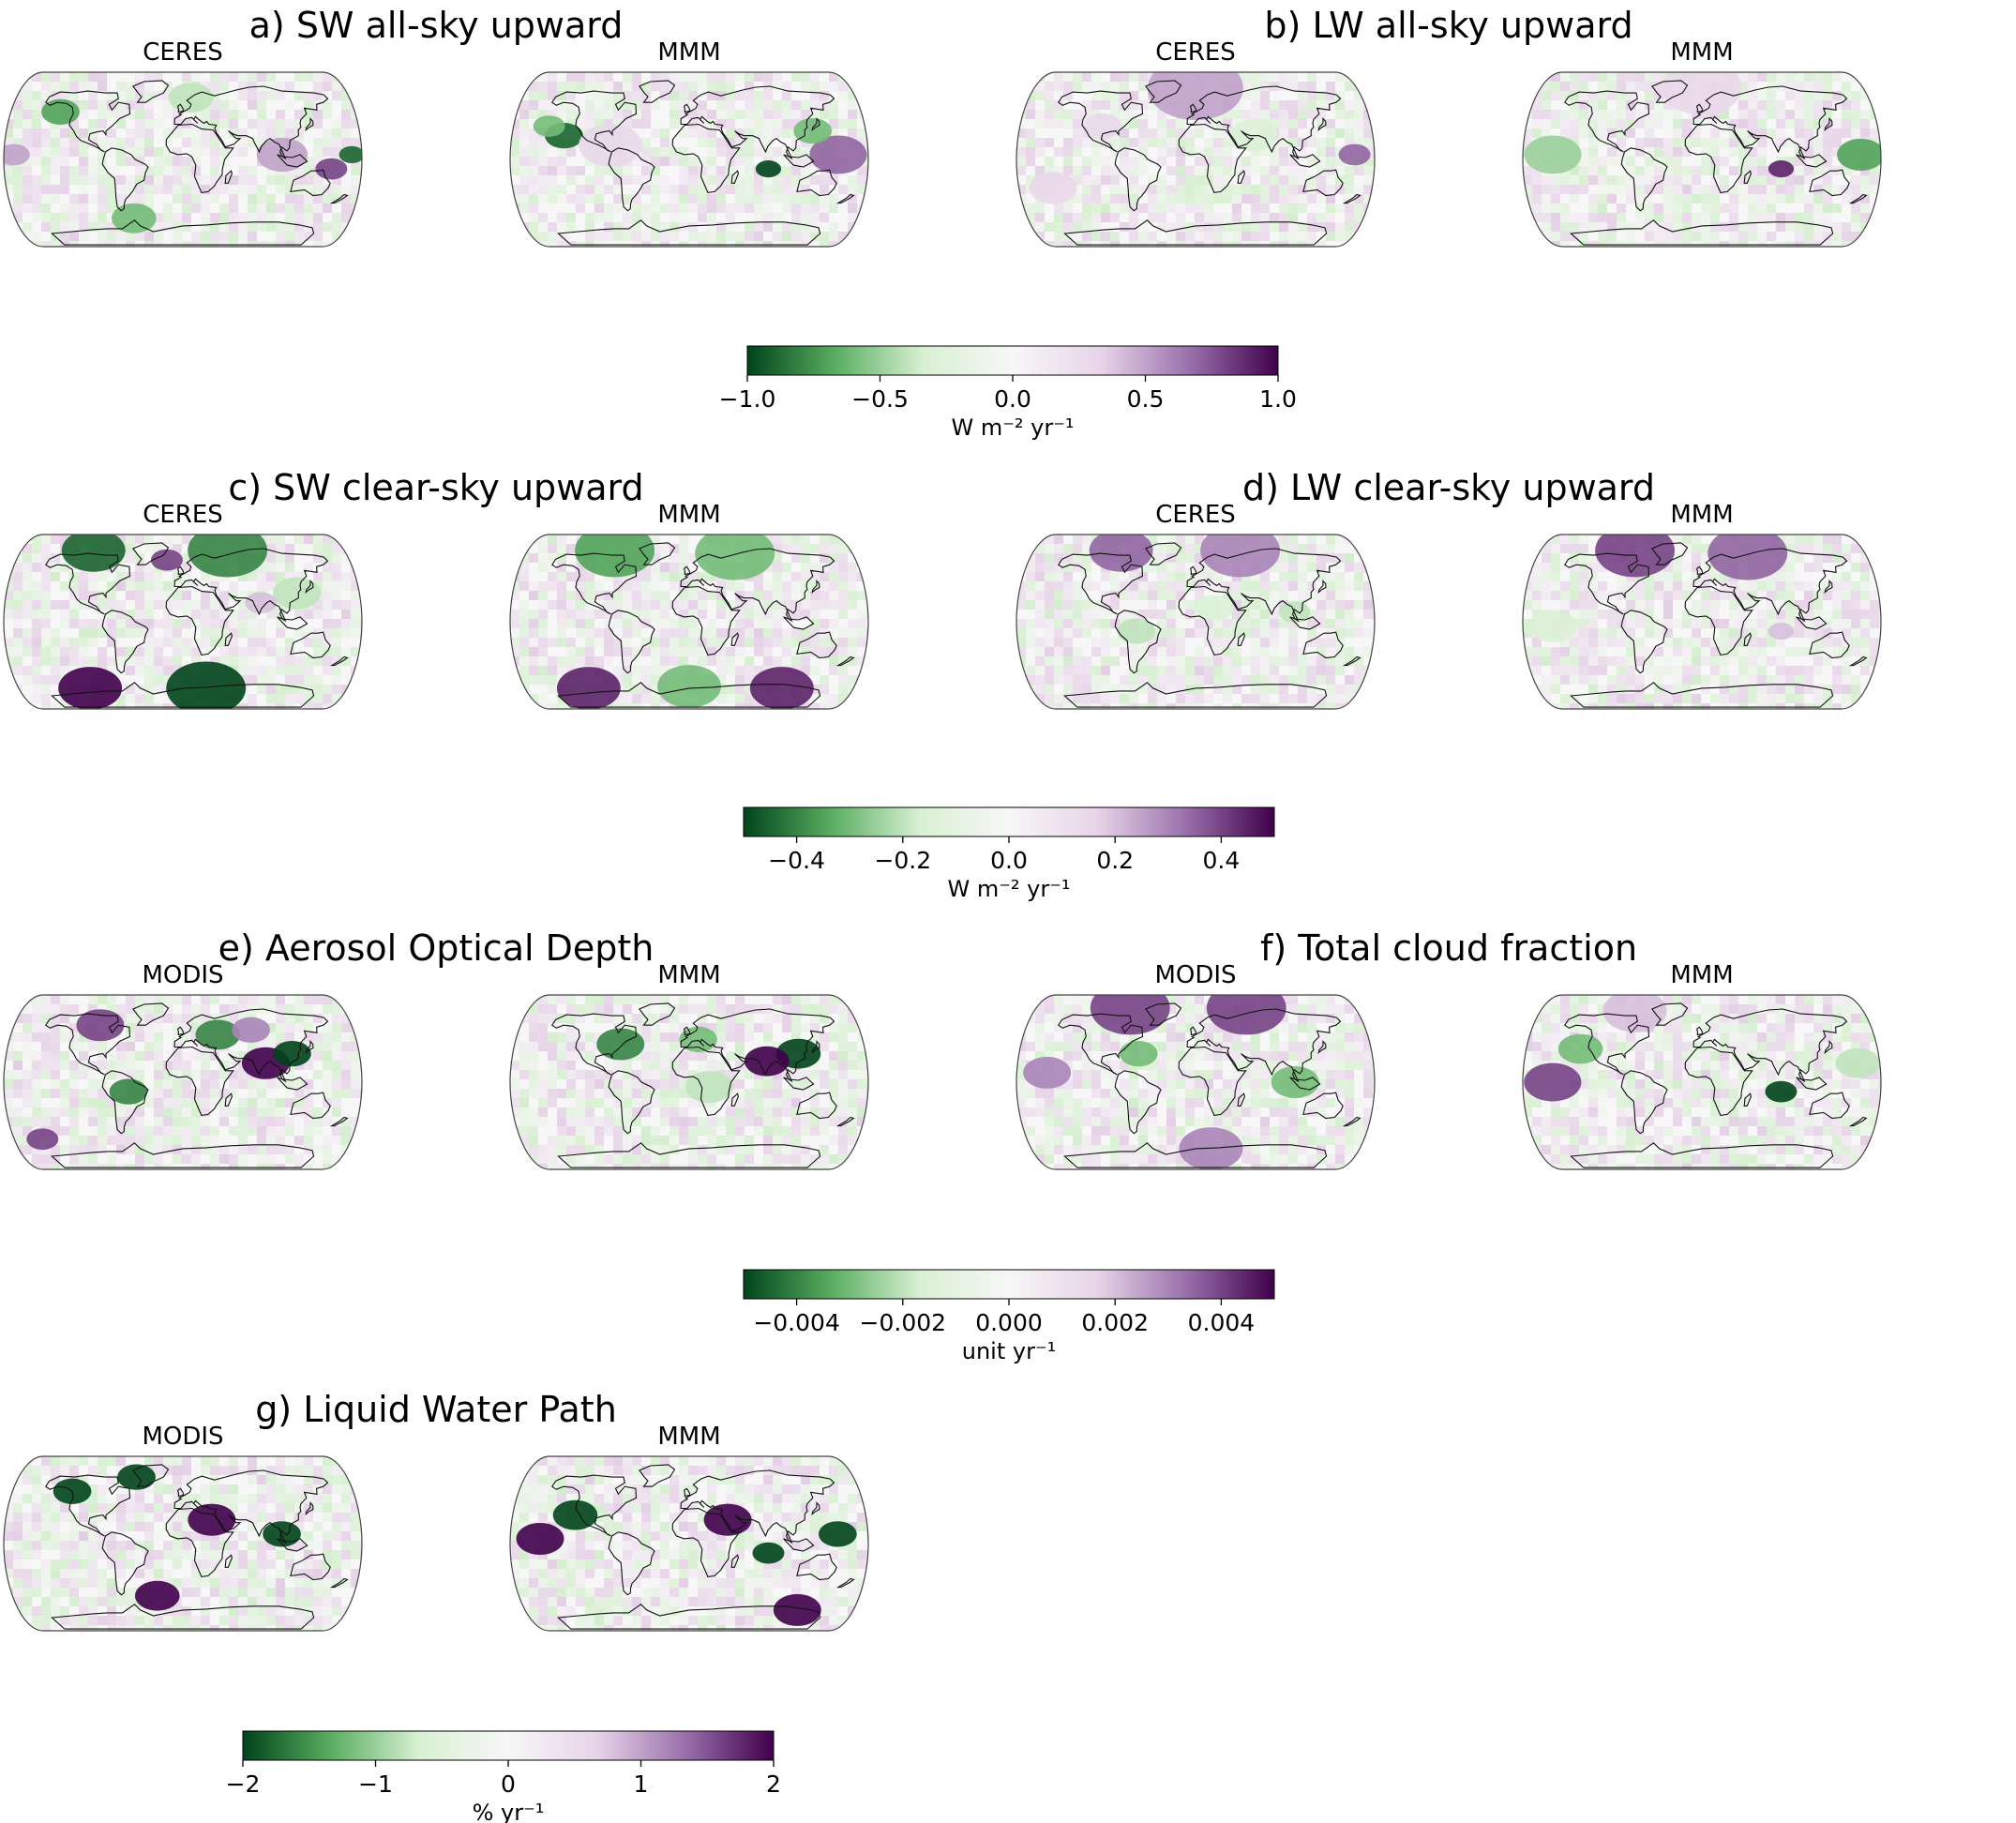 This screenshot has width=2016, height=1823. I want to click on map-label: MMM, so click(1701, 52).